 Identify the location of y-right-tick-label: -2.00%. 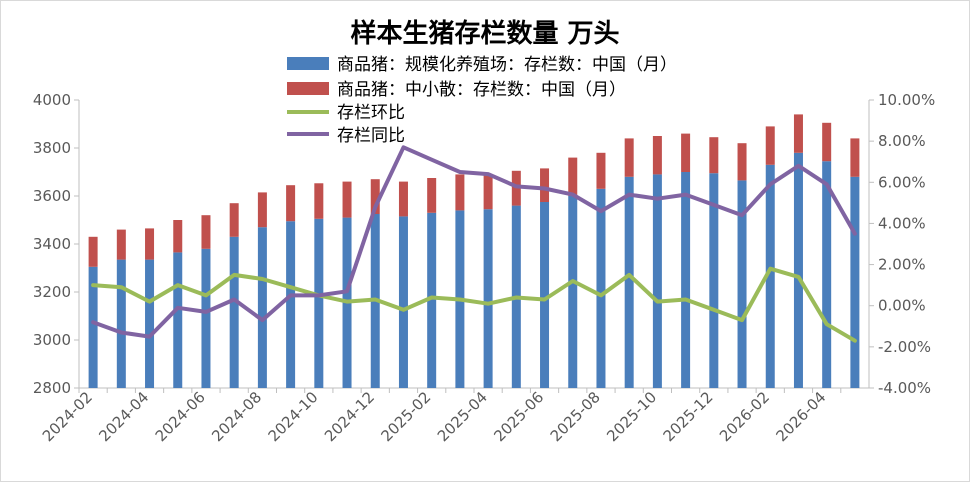
(904, 347).